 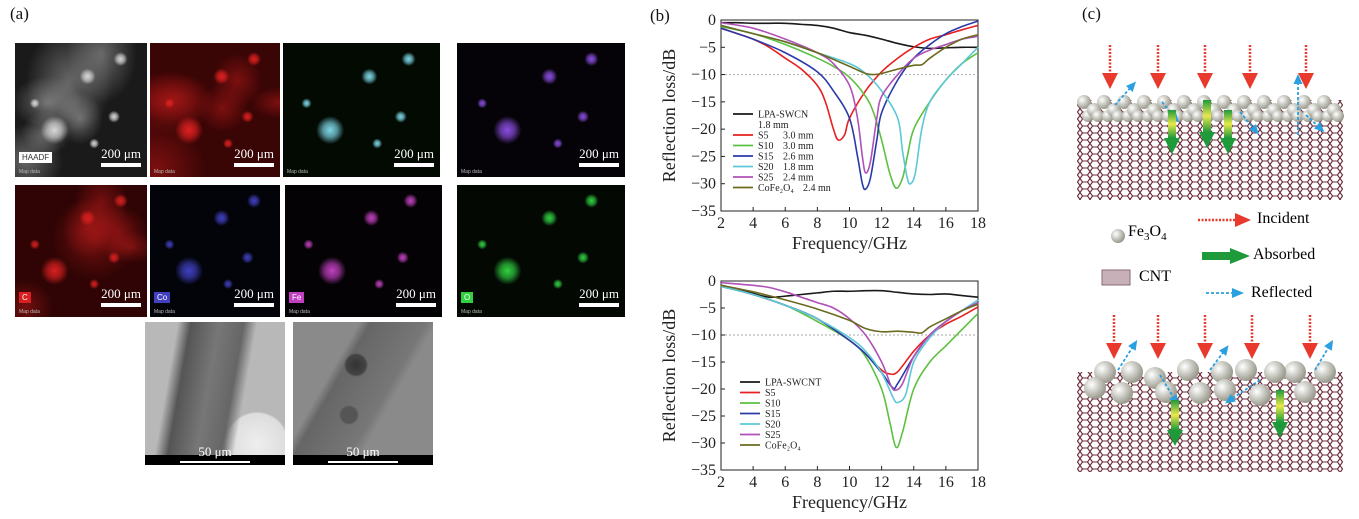 I want to click on legend-label: CoFe₂O₄, so click(x=783, y=446).